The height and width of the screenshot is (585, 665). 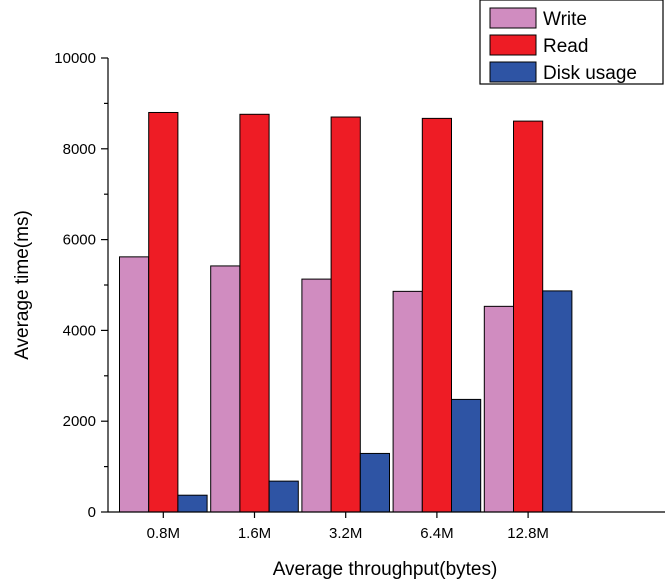 I want to click on legend-swatch-write, so click(x=513, y=18).